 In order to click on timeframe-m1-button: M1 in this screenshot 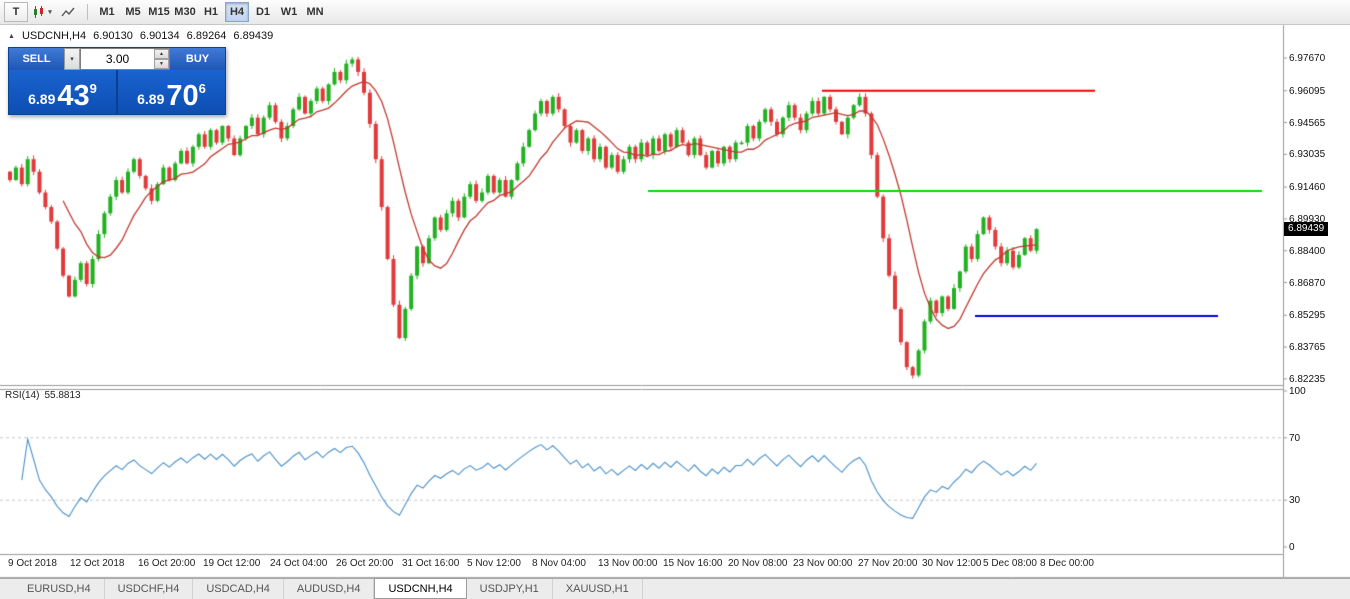, I will do `click(107, 12)`.